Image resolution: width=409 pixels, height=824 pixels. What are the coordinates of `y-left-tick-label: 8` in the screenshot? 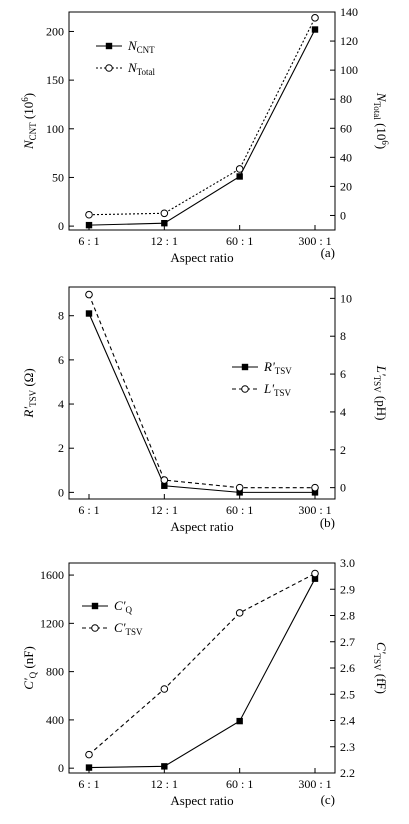 It's located at (61, 316).